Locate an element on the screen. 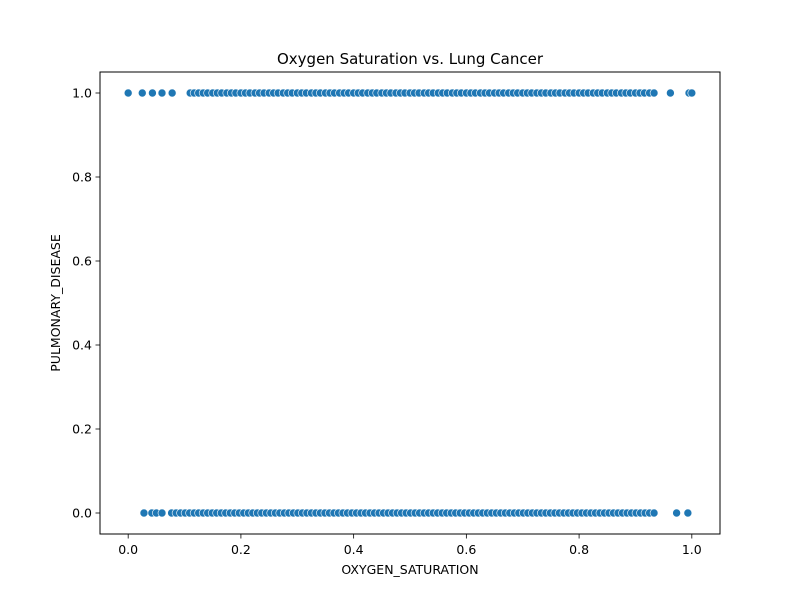  x-tick-label: 0.2 is located at coordinates (241, 549).